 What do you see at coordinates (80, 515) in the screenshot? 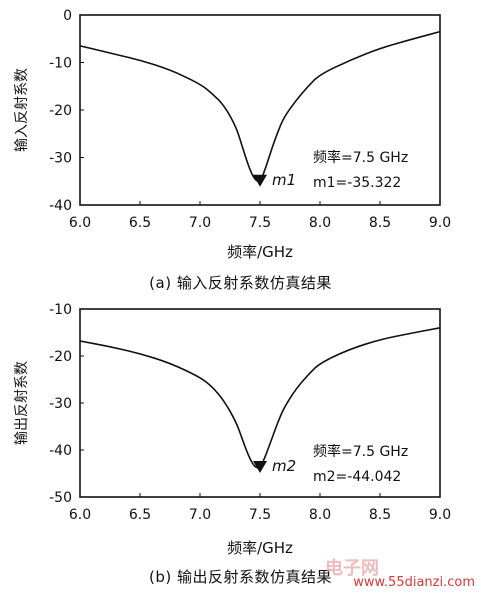
I see `panel-b-x-tick-label: 6.0` at bounding box center [80, 515].